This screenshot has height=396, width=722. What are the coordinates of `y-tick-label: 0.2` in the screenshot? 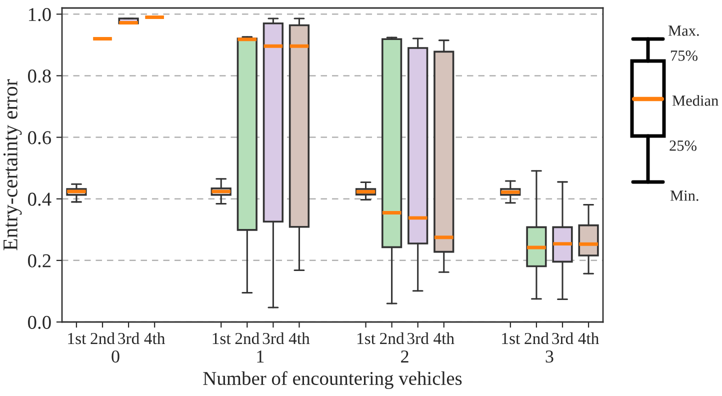 It's located at (39, 261).